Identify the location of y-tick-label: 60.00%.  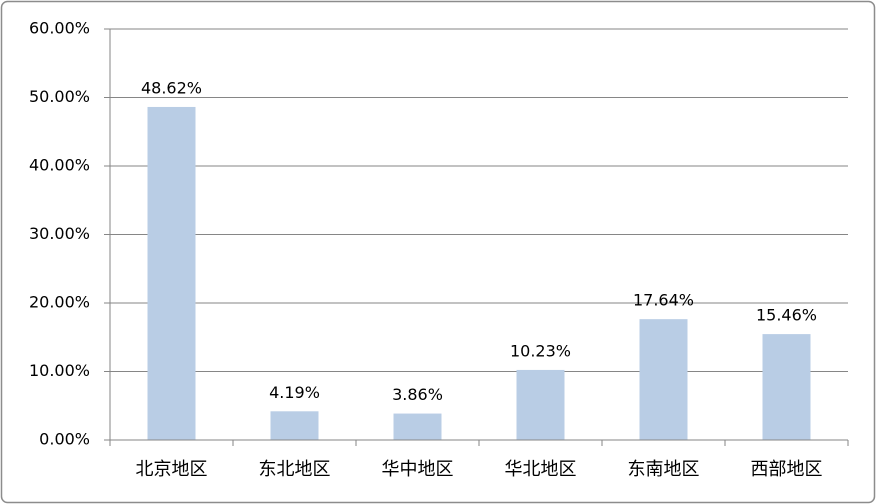
(59, 28).